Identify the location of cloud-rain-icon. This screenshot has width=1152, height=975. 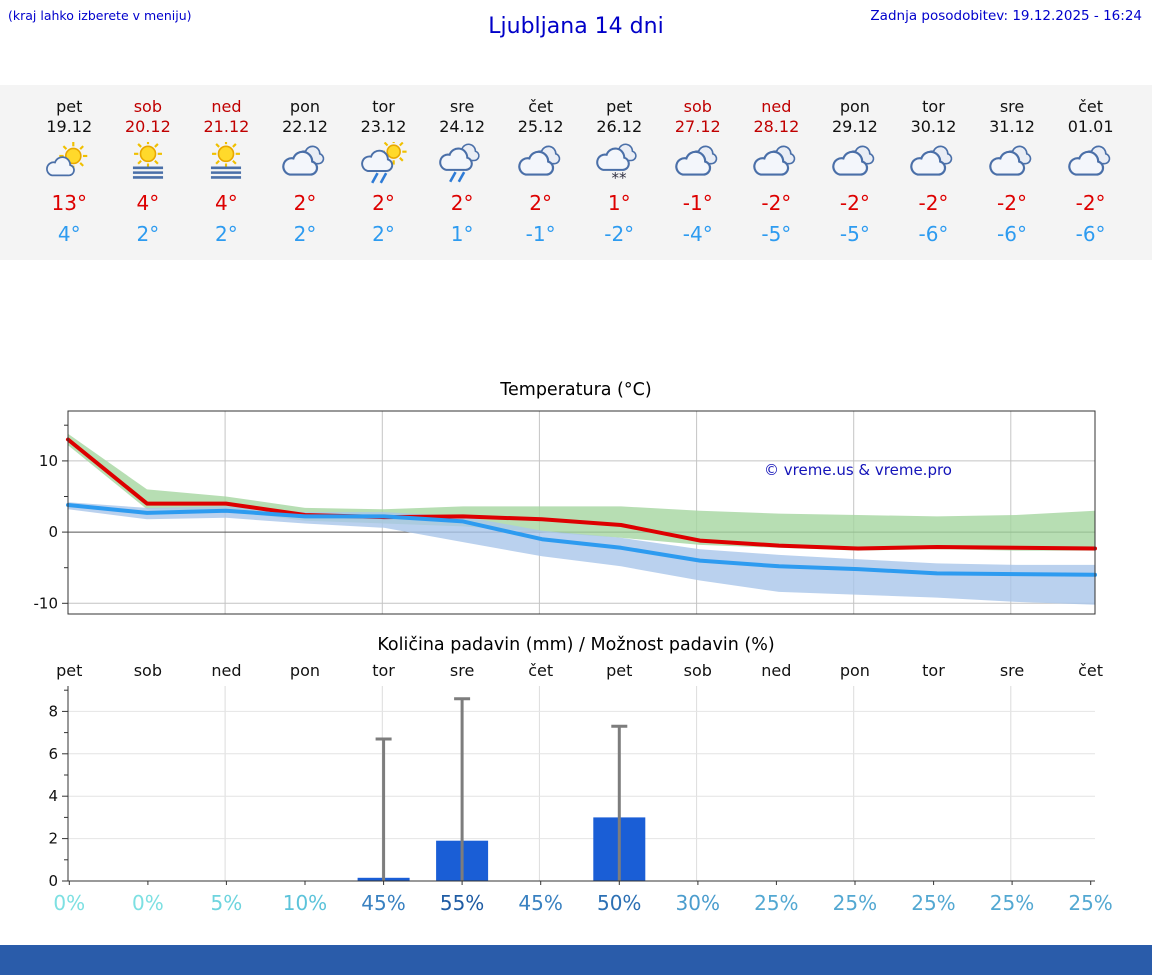
(462, 165).